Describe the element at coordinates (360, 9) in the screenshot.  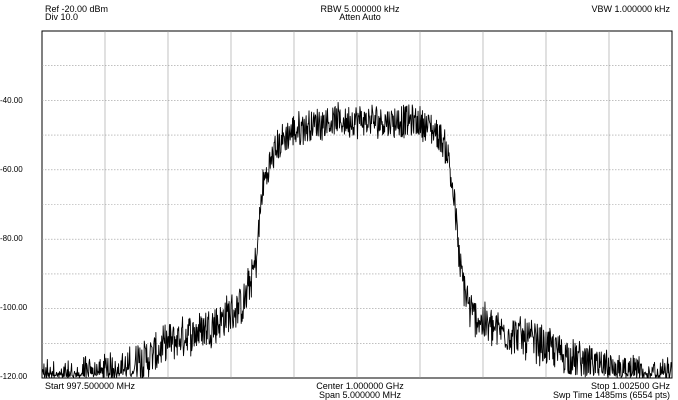
I see `rbw-label: RBW 5.000000 kHz` at that location.